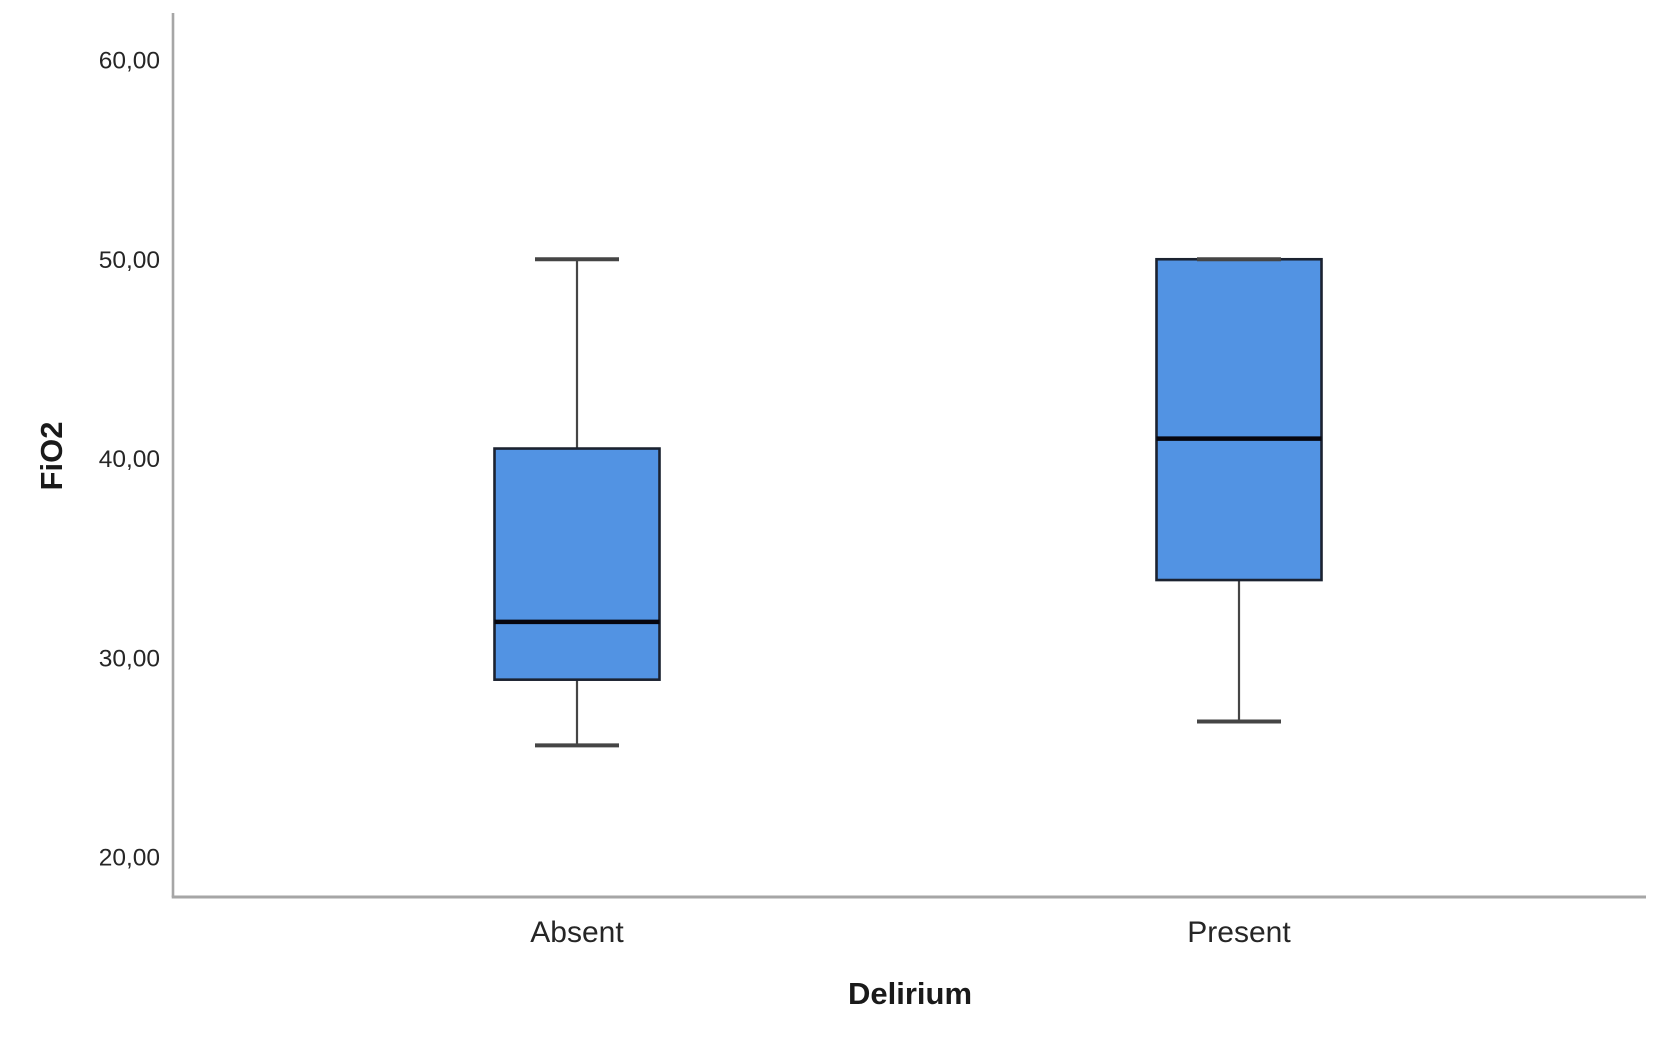 This screenshot has width=1662, height=1040. I want to click on box-present, so click(1239, 419).